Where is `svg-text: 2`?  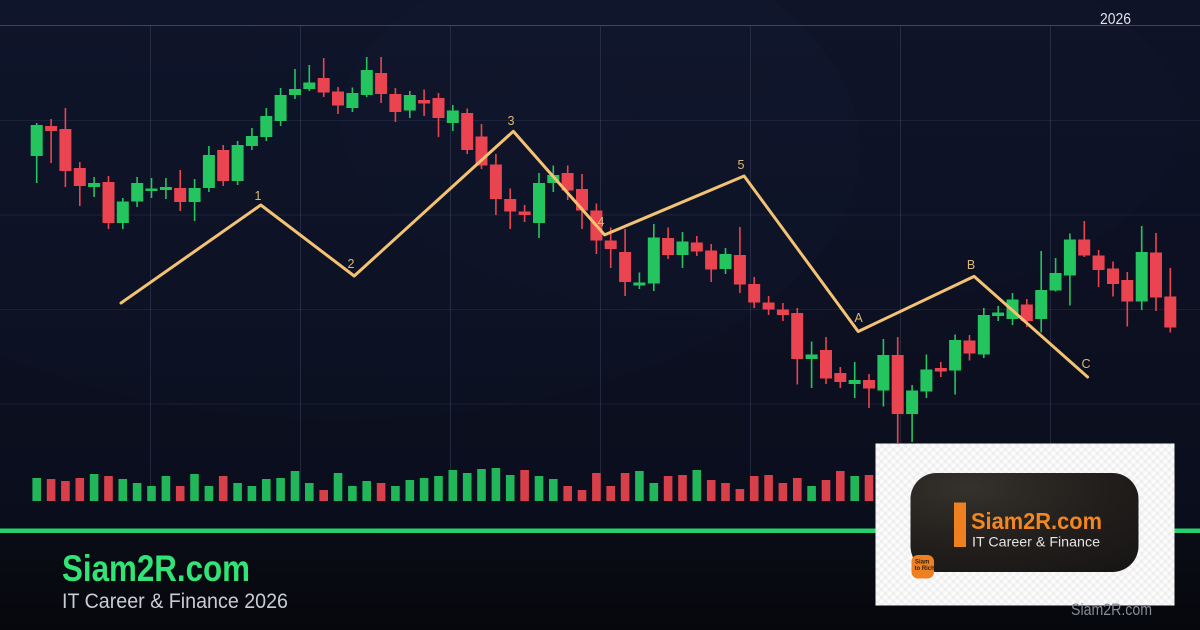 svg-text: 2 is located at coordinates (351, 264).